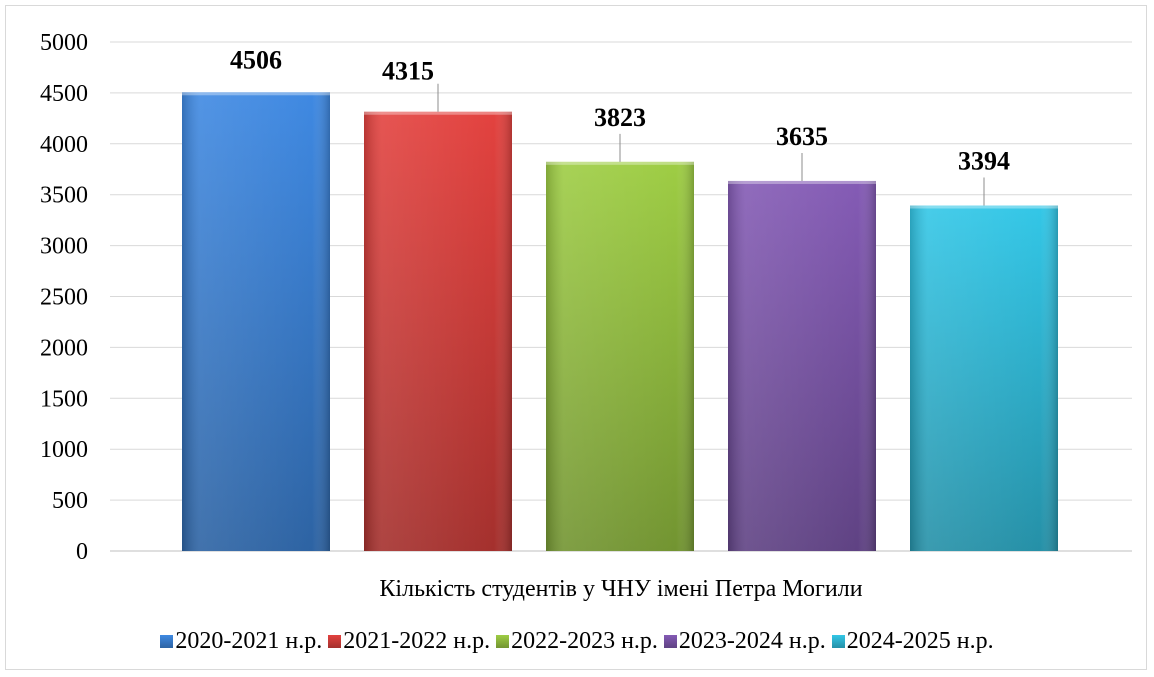 The image size is (1154, 677). I want to click on legend-label: 2021-2022 н.р., so click(417, 641).